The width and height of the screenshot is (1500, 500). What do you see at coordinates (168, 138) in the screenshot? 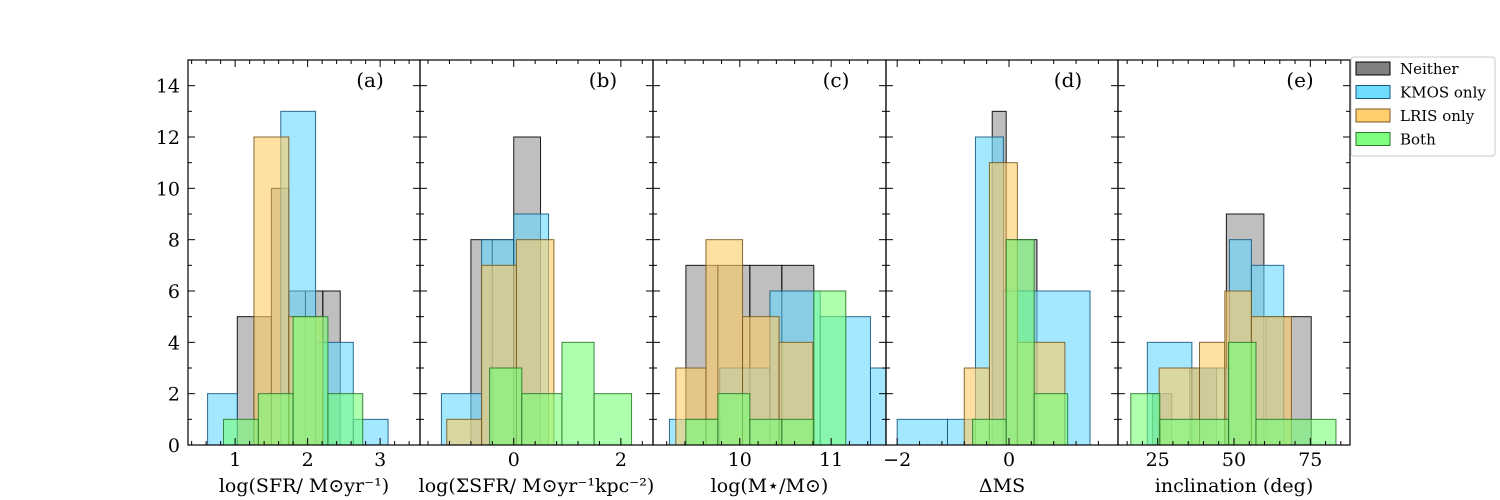
I see `y-tick-label: 12` at bounding box center [168, 138].